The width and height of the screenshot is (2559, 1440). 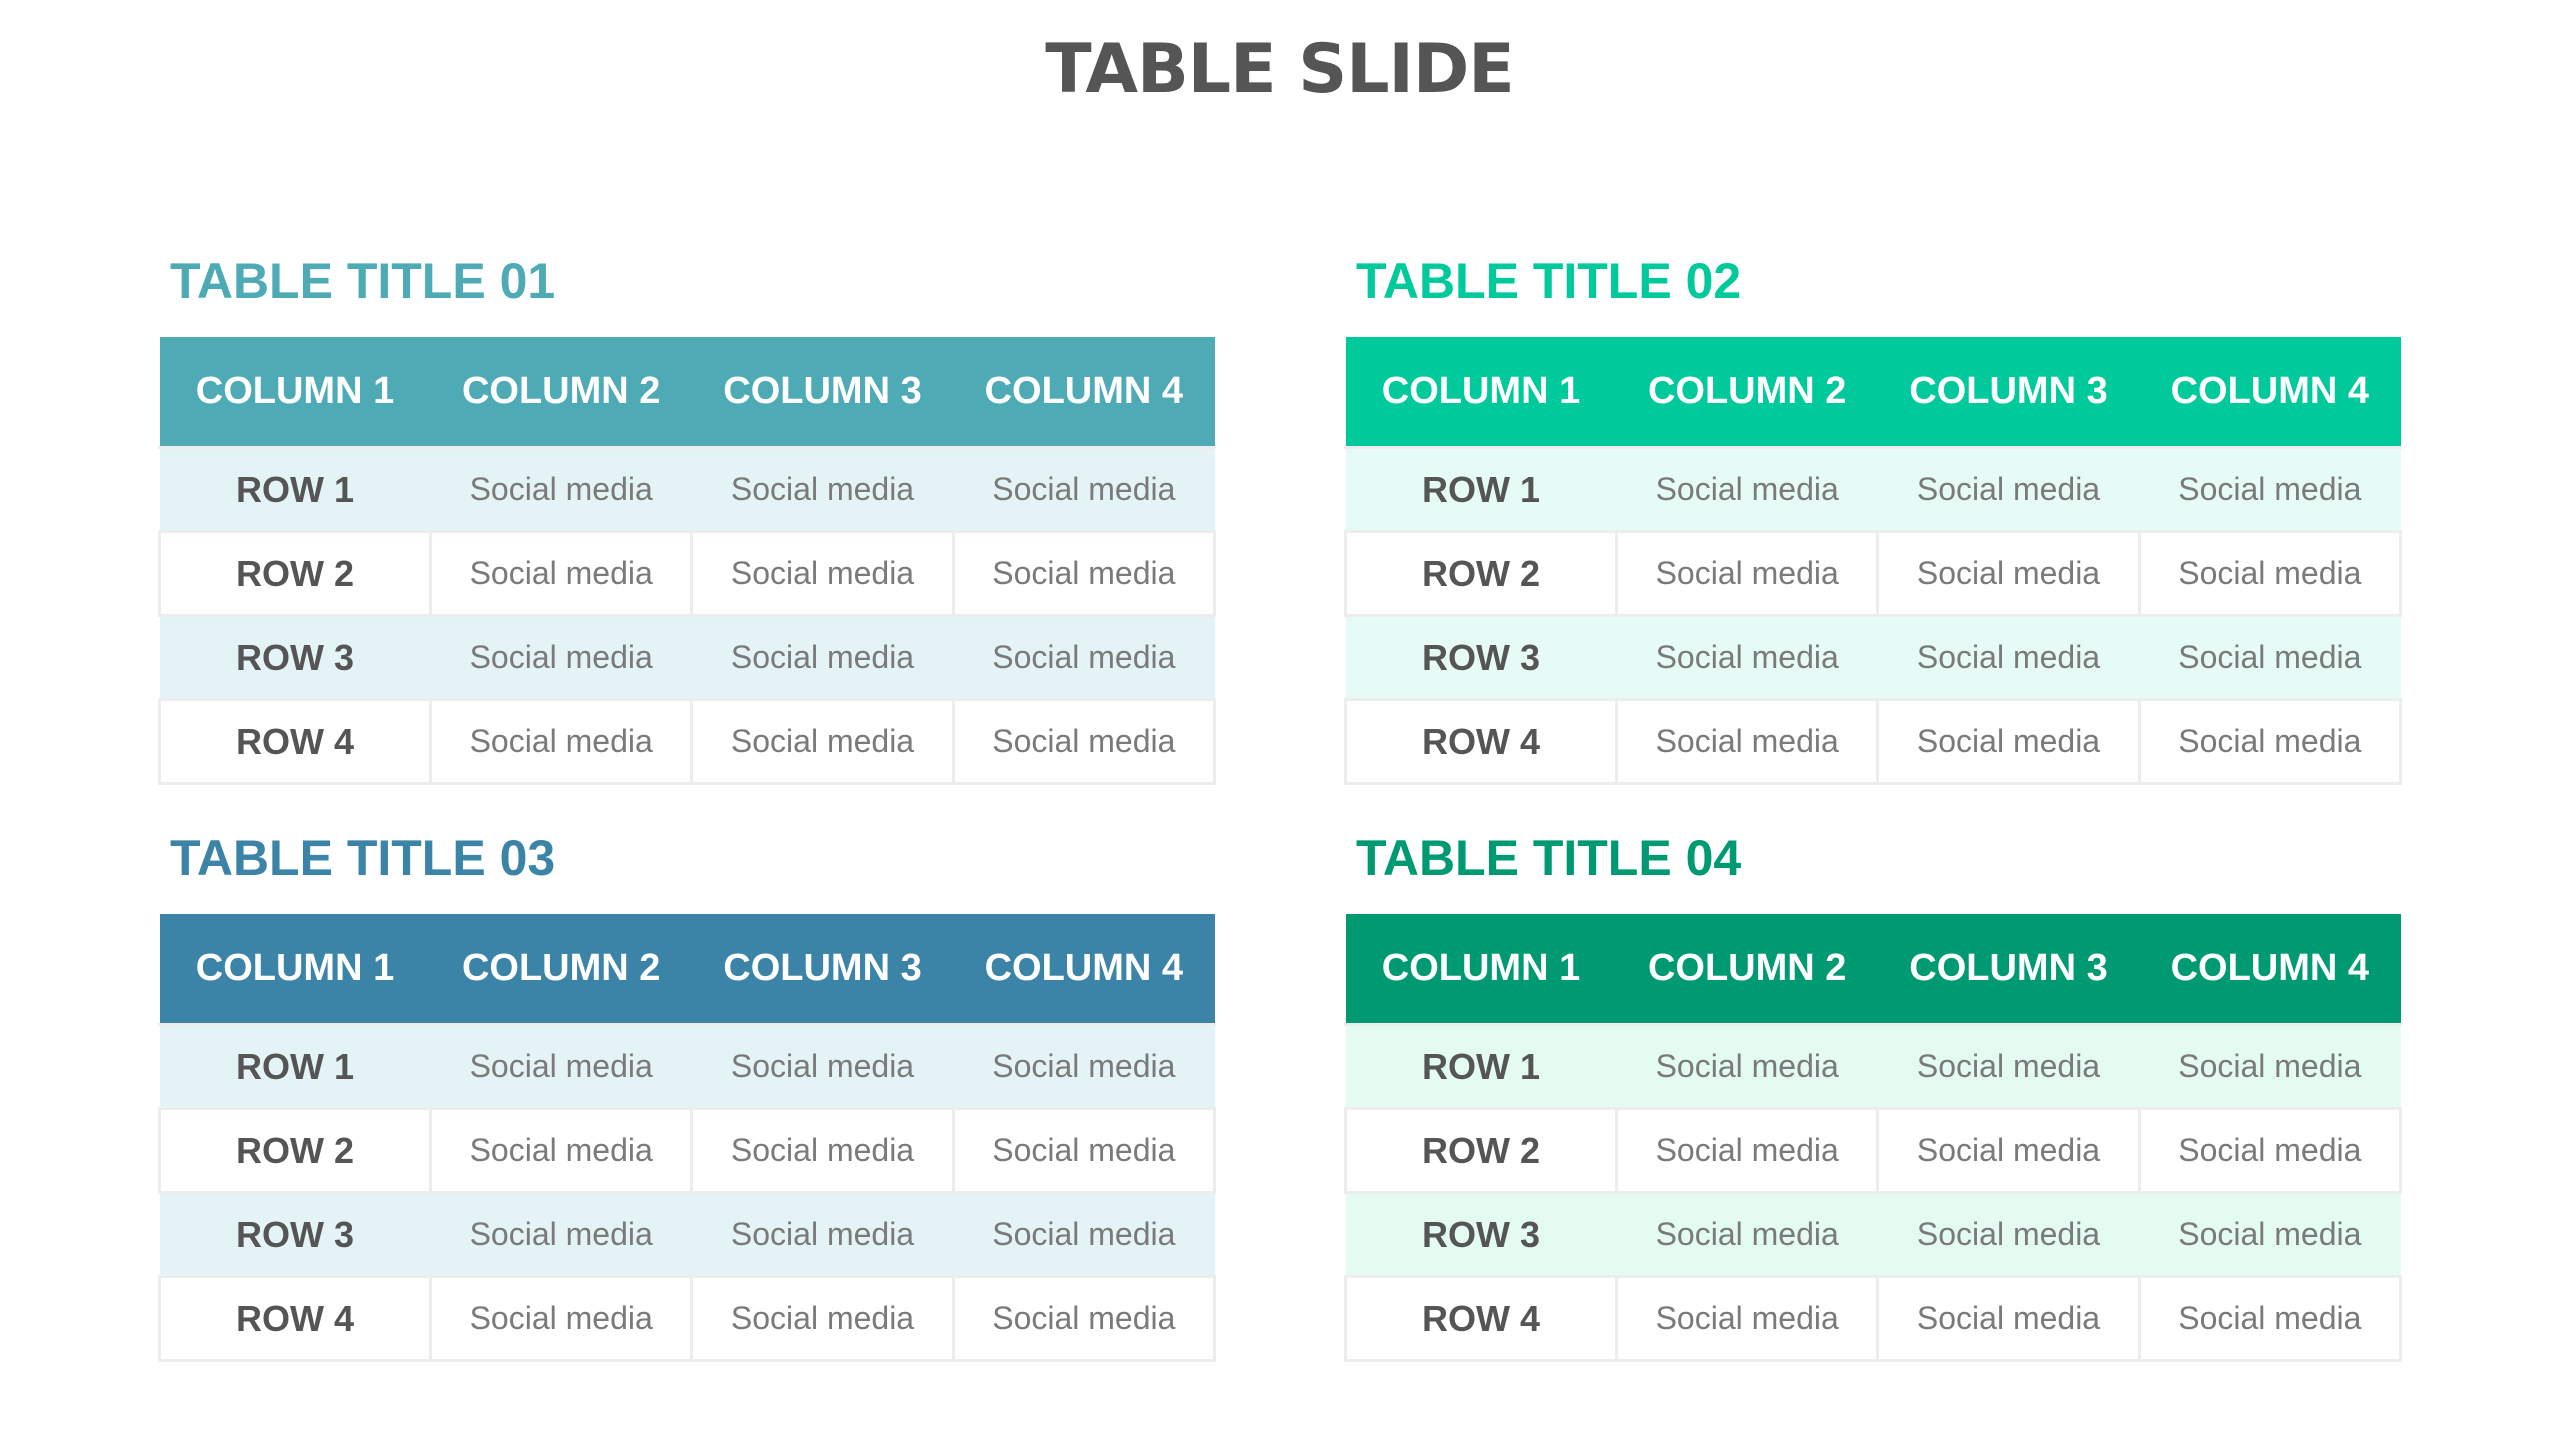 What do you see at coordinates (363, 281) in the screenshot?
I see `table-title: TABLE TITLE 01` at bounding box center [363, 281].